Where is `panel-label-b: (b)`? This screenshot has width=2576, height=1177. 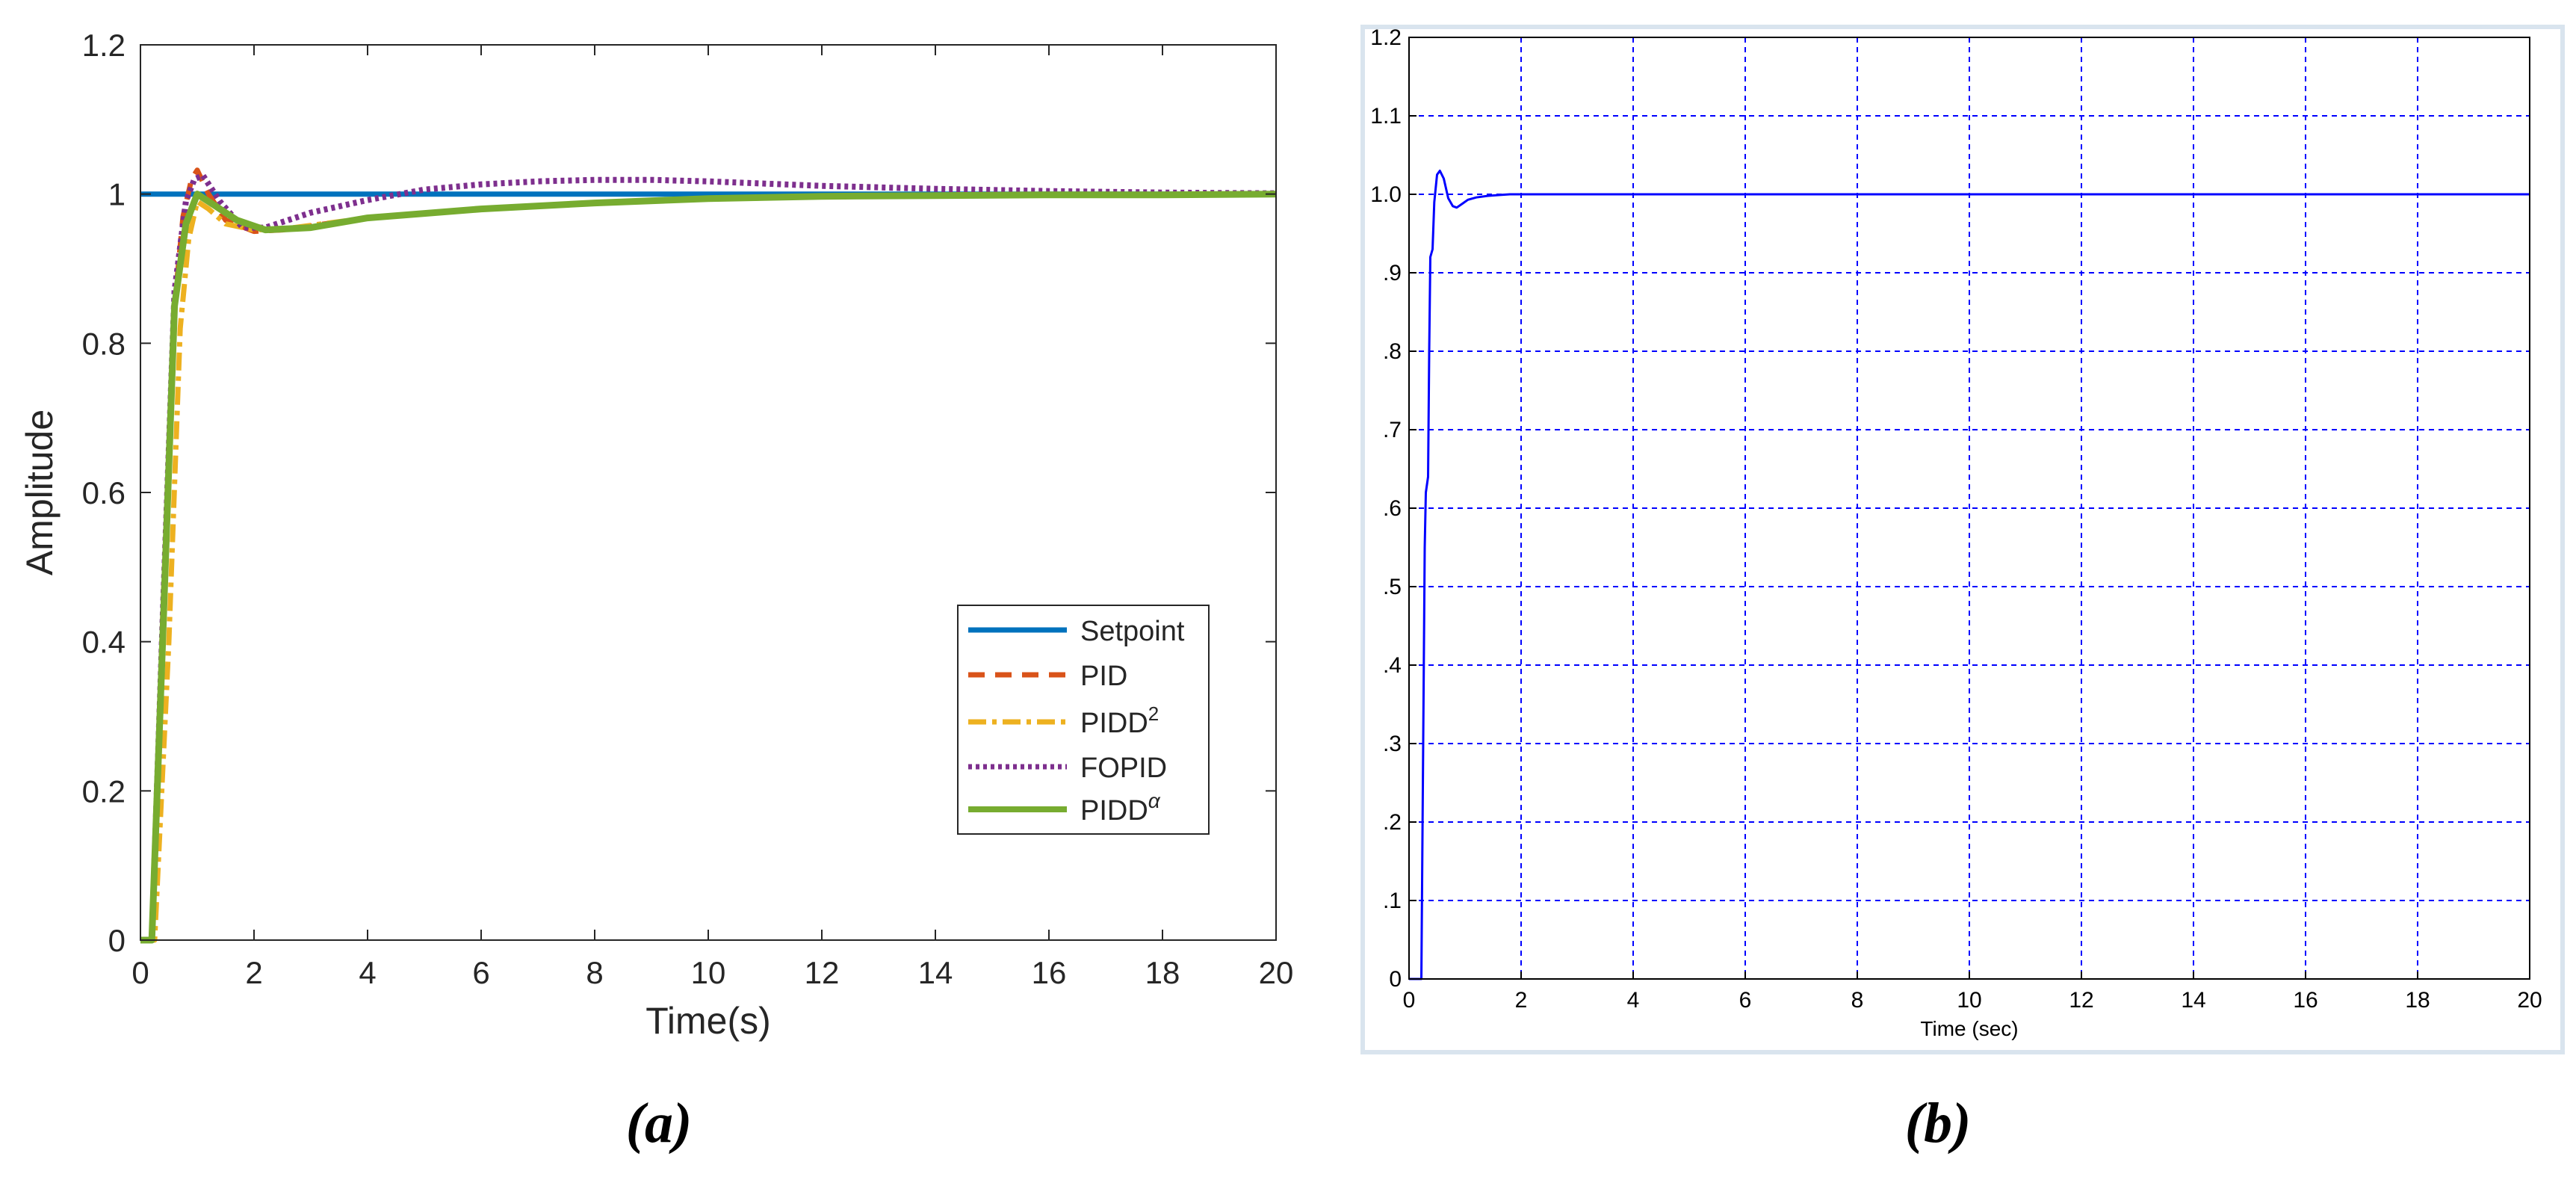
panel-label-b: (b) is located at coordinates (1938, 1124).